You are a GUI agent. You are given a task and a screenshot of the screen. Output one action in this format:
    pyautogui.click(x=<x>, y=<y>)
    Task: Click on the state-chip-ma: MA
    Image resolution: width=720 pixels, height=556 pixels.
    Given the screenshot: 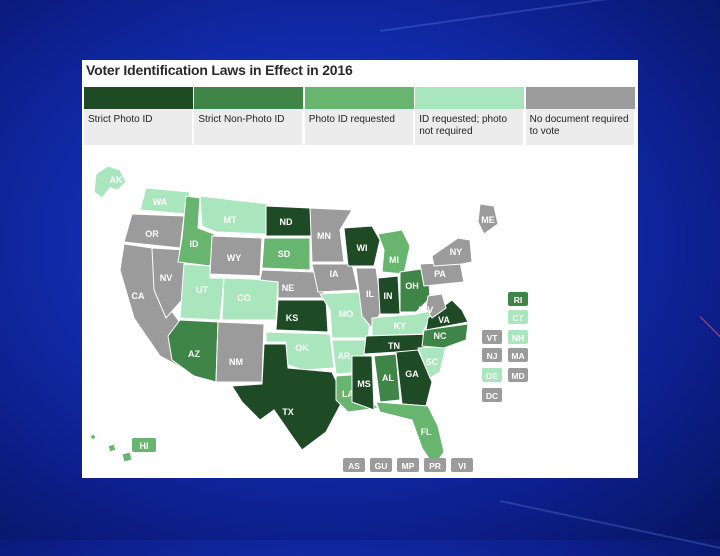 What is the action you would take?
    pyautogui.click(x=518, y=355)
    